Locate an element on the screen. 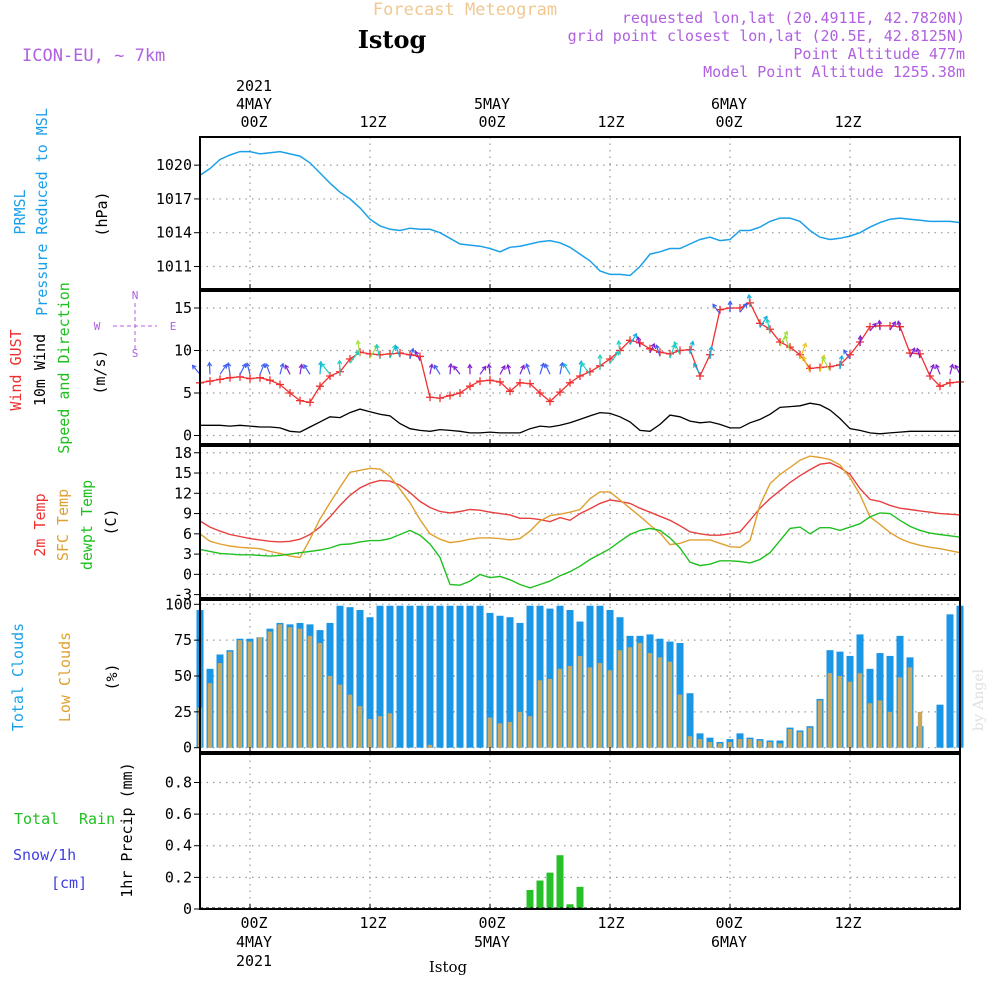 Image resolution: width=1000 pixels, height=1000 pixels. top-hour-label: 00Z is located at coordinates (491, 122).